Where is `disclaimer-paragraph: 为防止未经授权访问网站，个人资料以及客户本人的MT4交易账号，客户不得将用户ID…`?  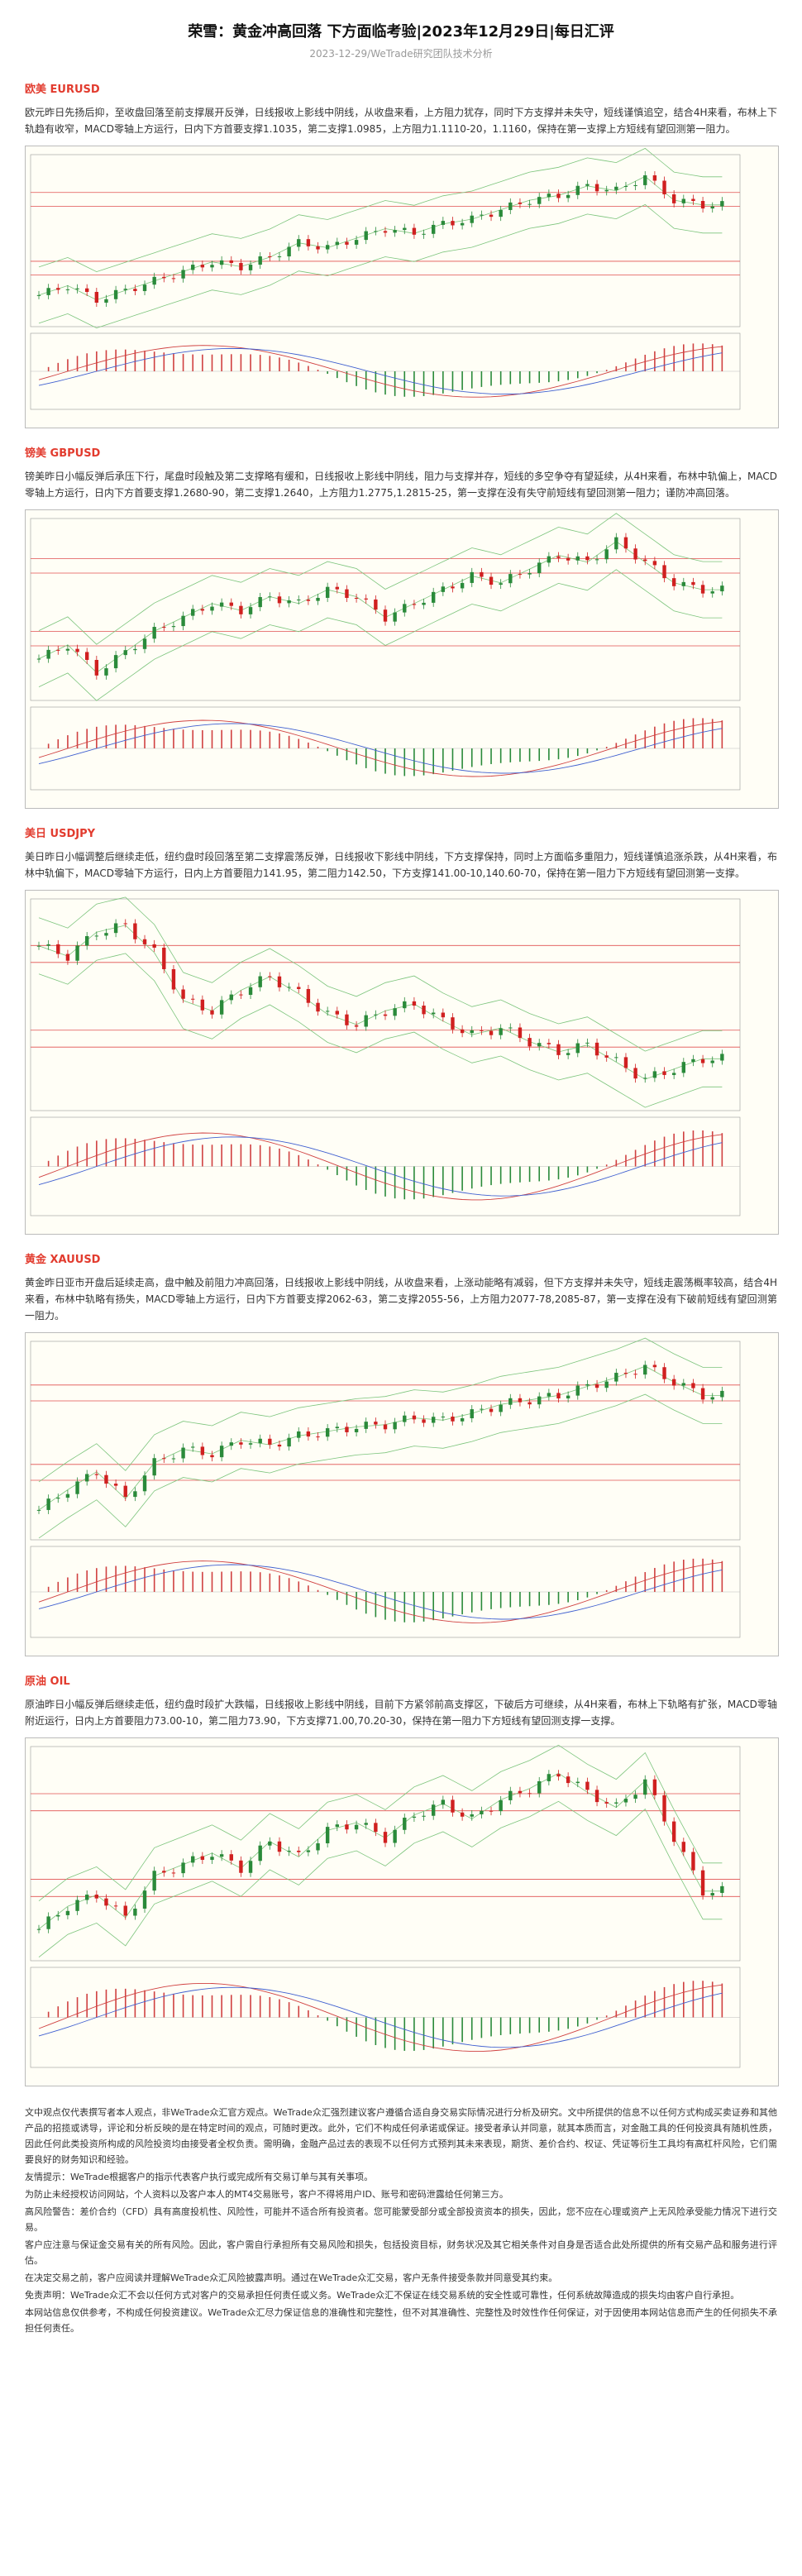 disclaimer-paragraph: 为防止未经授权访问网站，个人资料以及客户本人的MT4交易账号，客户不得将用户ID… is located at coordinates (266, 2194).